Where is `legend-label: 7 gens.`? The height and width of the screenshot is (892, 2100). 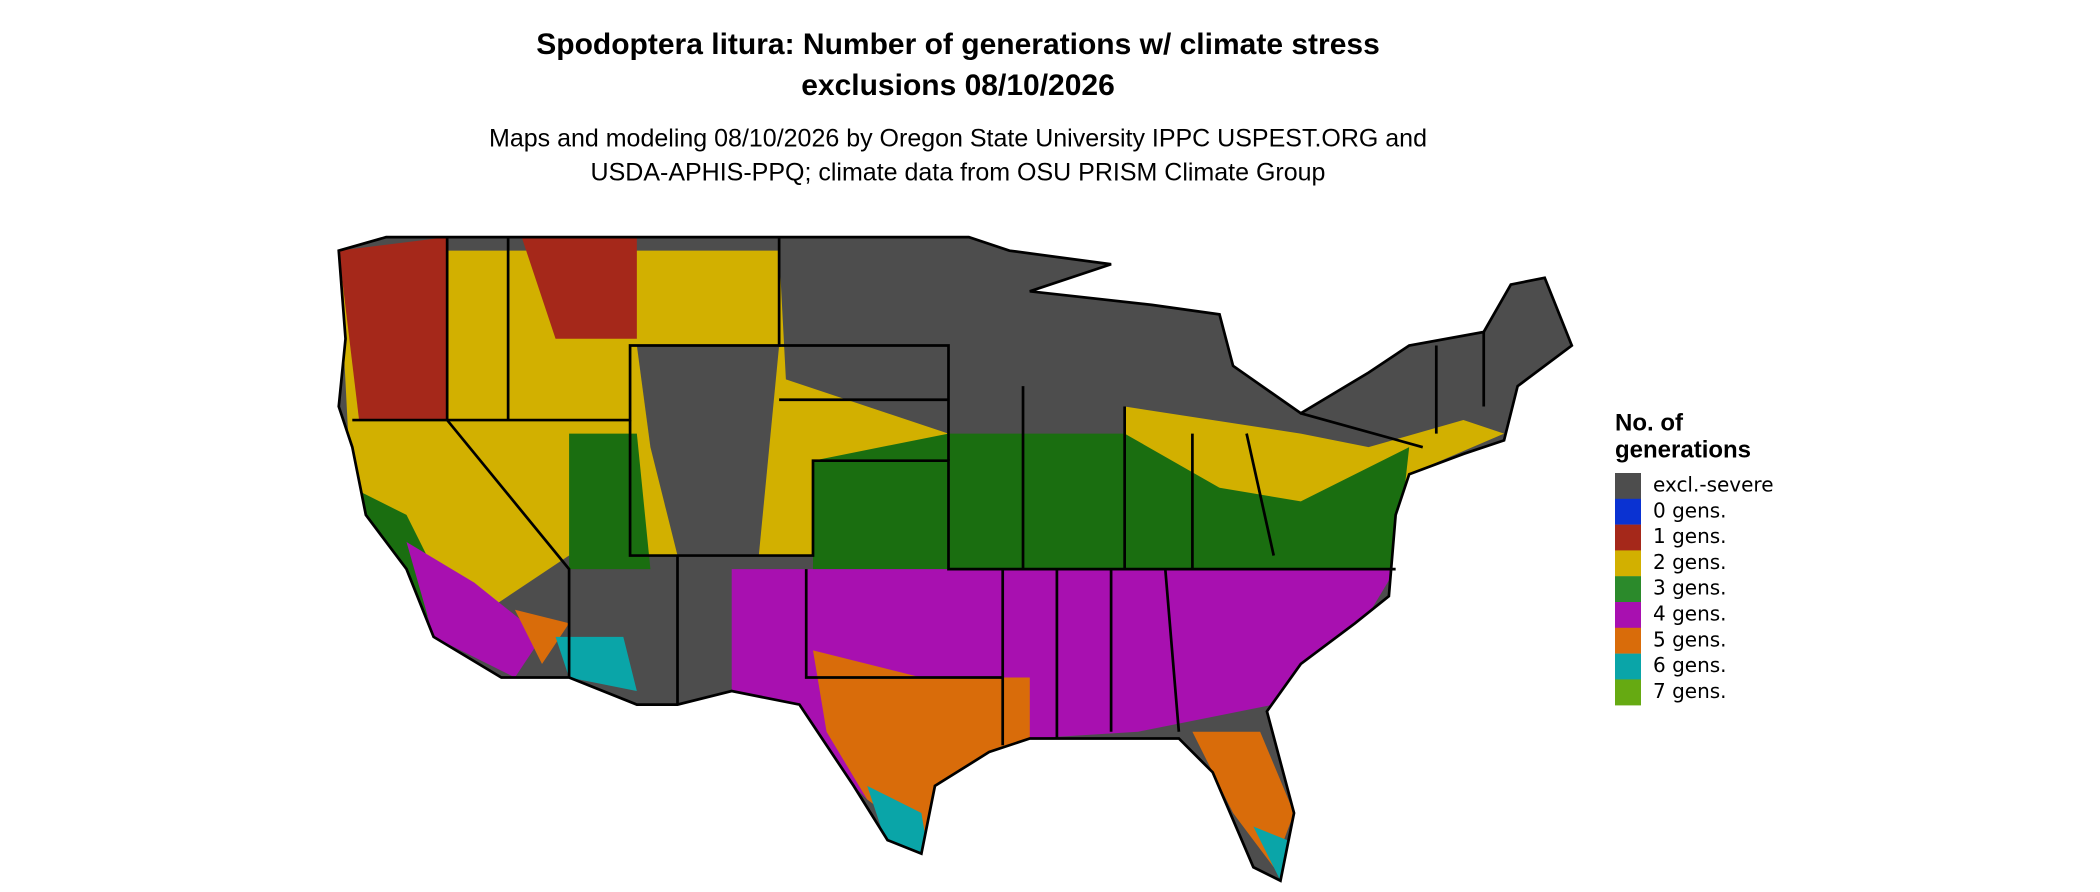
legend-label: 7 gens. is located at coordinates (1690, 691).